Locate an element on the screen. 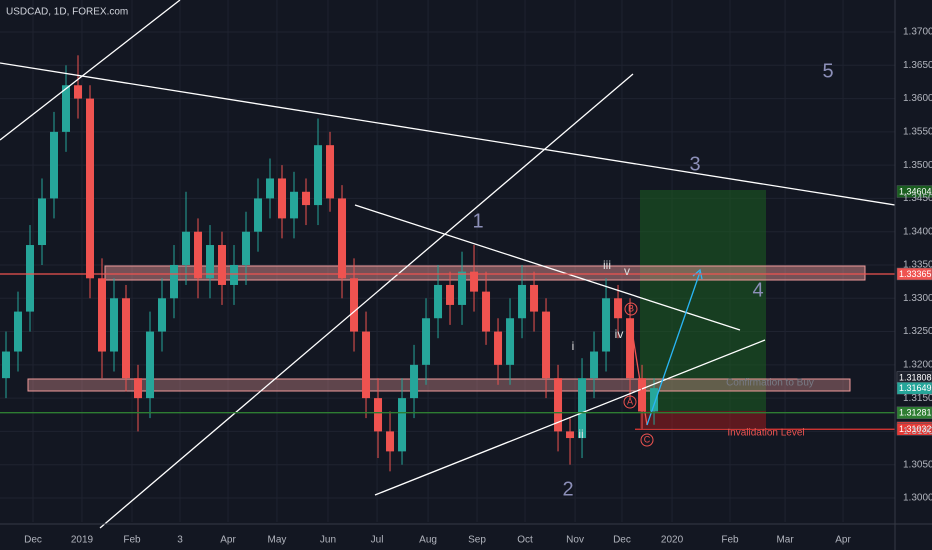  subwave-label: C is located at coordinates (647, 439).